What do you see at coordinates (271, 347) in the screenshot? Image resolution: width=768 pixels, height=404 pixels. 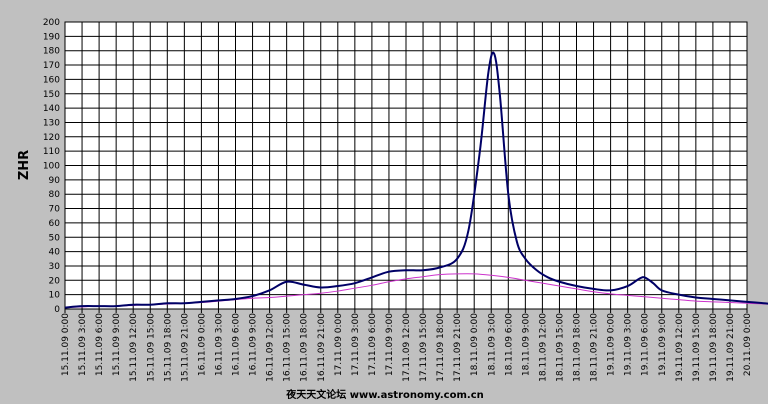 I see `x-tick-label: 16.11.09 12:00` at bounding box center [271, 347].